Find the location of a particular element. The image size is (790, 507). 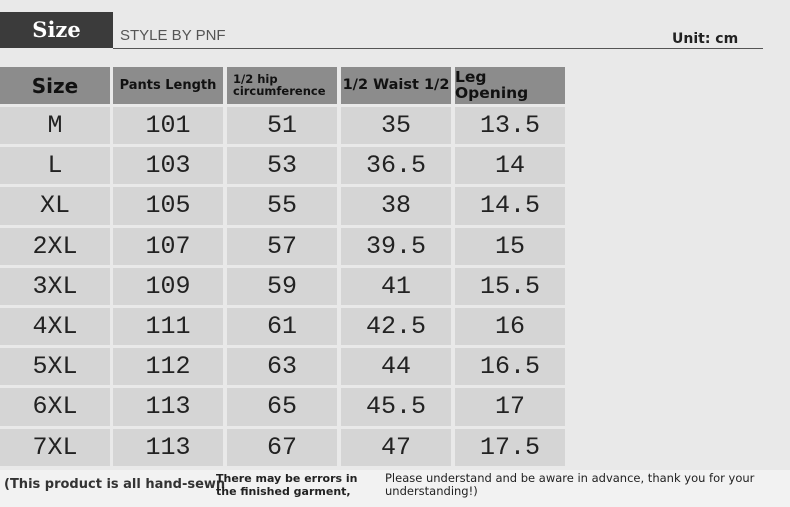

column-header: Leg Opening is located at coordinates (510, 85).